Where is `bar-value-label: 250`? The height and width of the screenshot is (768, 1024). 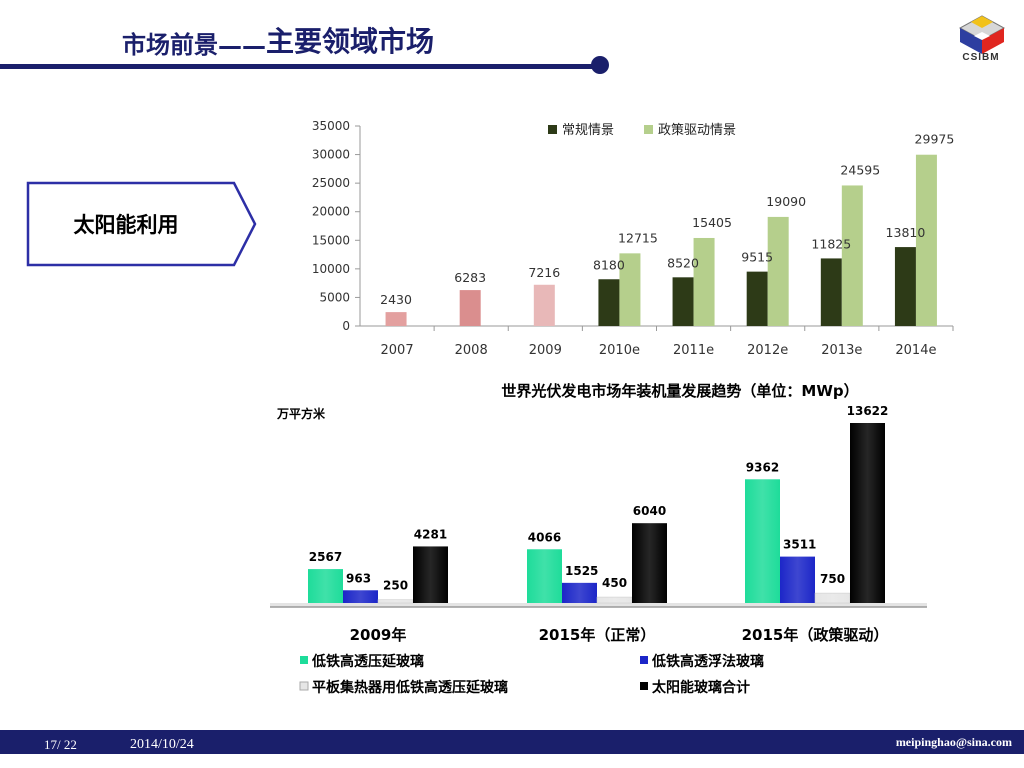 bar-value-label: 250 is located at coordinates (395, 586).